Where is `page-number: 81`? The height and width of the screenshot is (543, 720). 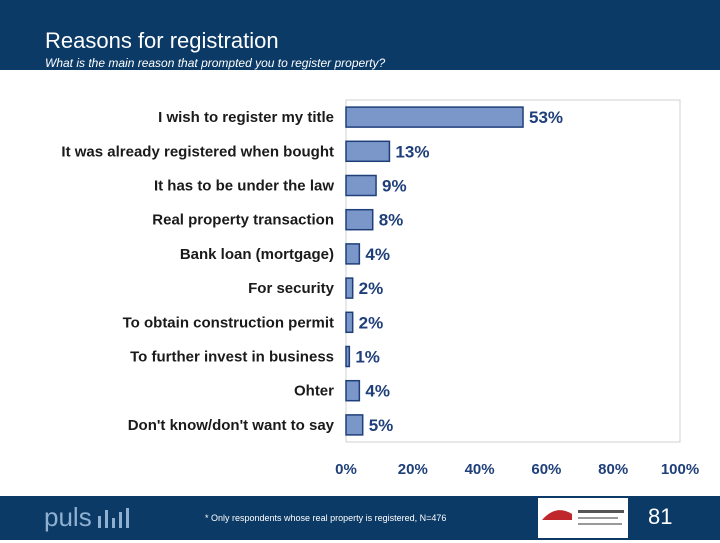
page-number: 81 is located at coordinates (660, 516).